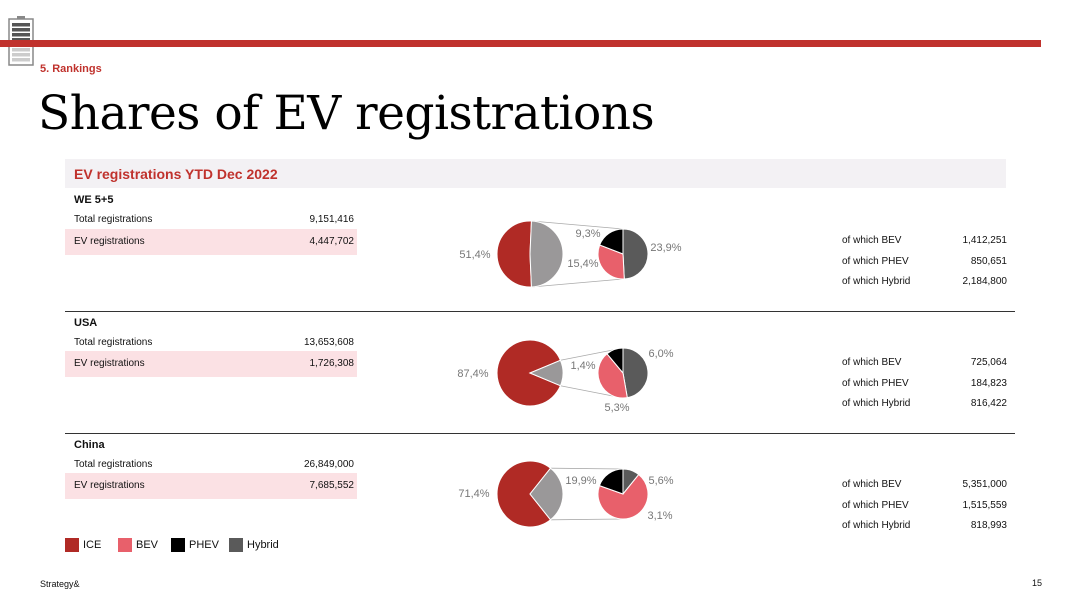  What do you see at coordinates (328, 342) in the screenshot?
I see `total-value: 13,653,608` at bounding box center [328, 342].